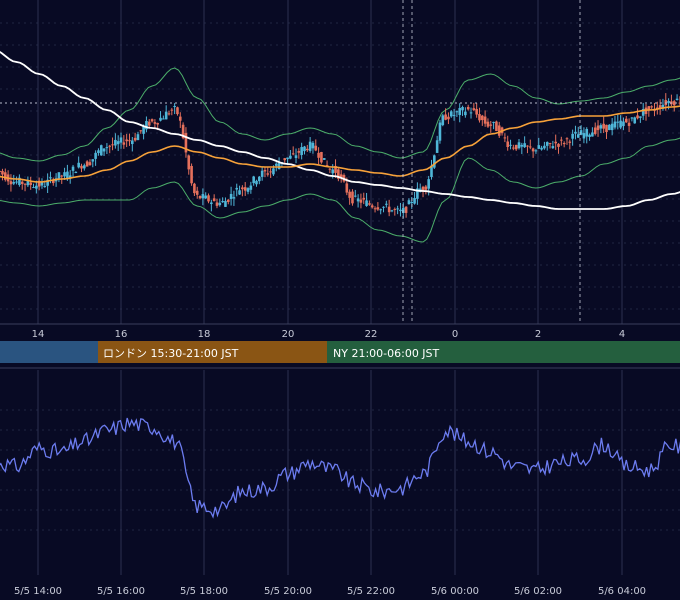 Image resolution: width=680 pixels, height=600 pixels. I want to click on price-axis-tick: 14, so click(38, 334).